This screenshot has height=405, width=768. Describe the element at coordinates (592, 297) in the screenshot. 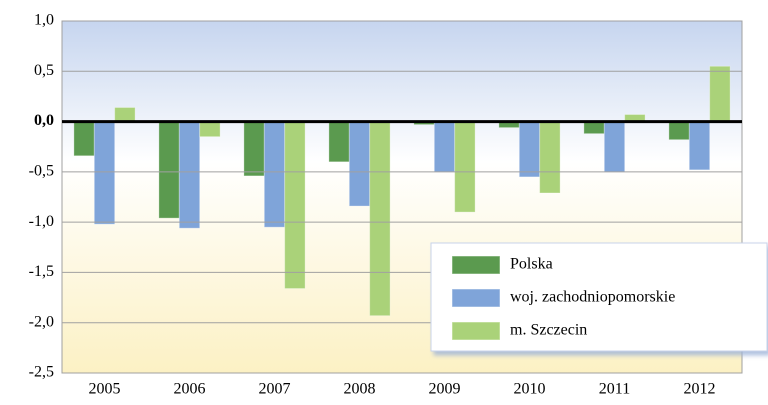

I see `legend-label: woj. zachodniopomorskie` at that location.